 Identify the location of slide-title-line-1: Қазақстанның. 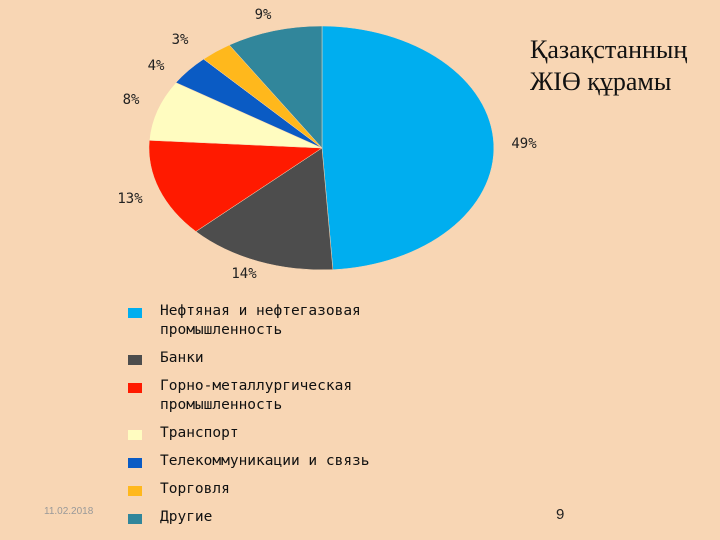
(609, 49).